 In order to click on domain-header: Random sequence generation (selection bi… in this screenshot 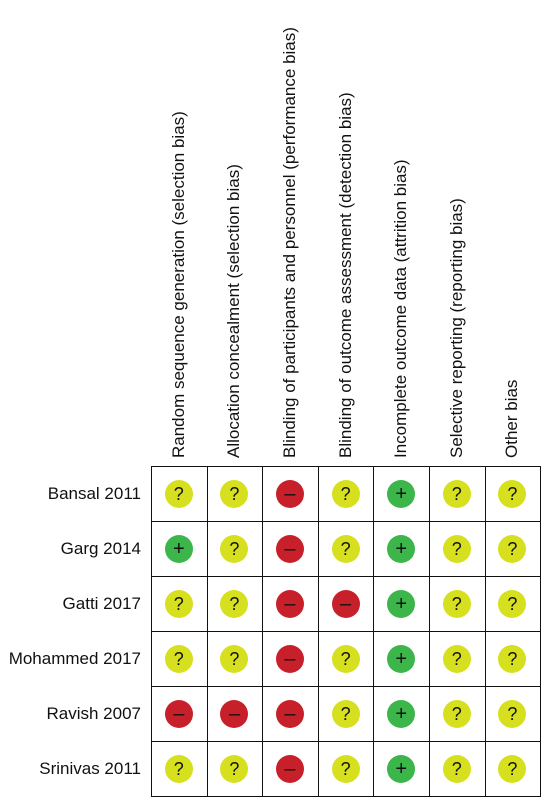, I will do `click(178, 284)`.